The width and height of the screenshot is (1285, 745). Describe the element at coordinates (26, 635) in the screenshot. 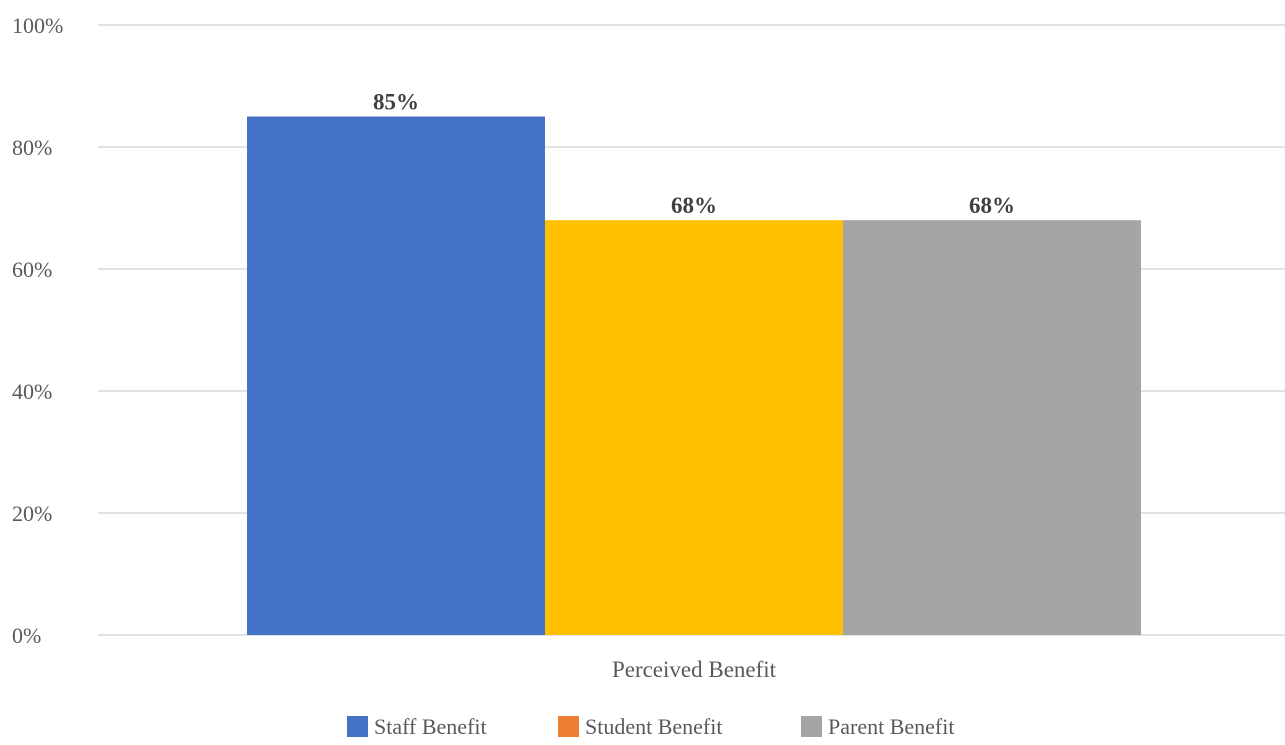

I see `y-tick-label: 0%` at that location.